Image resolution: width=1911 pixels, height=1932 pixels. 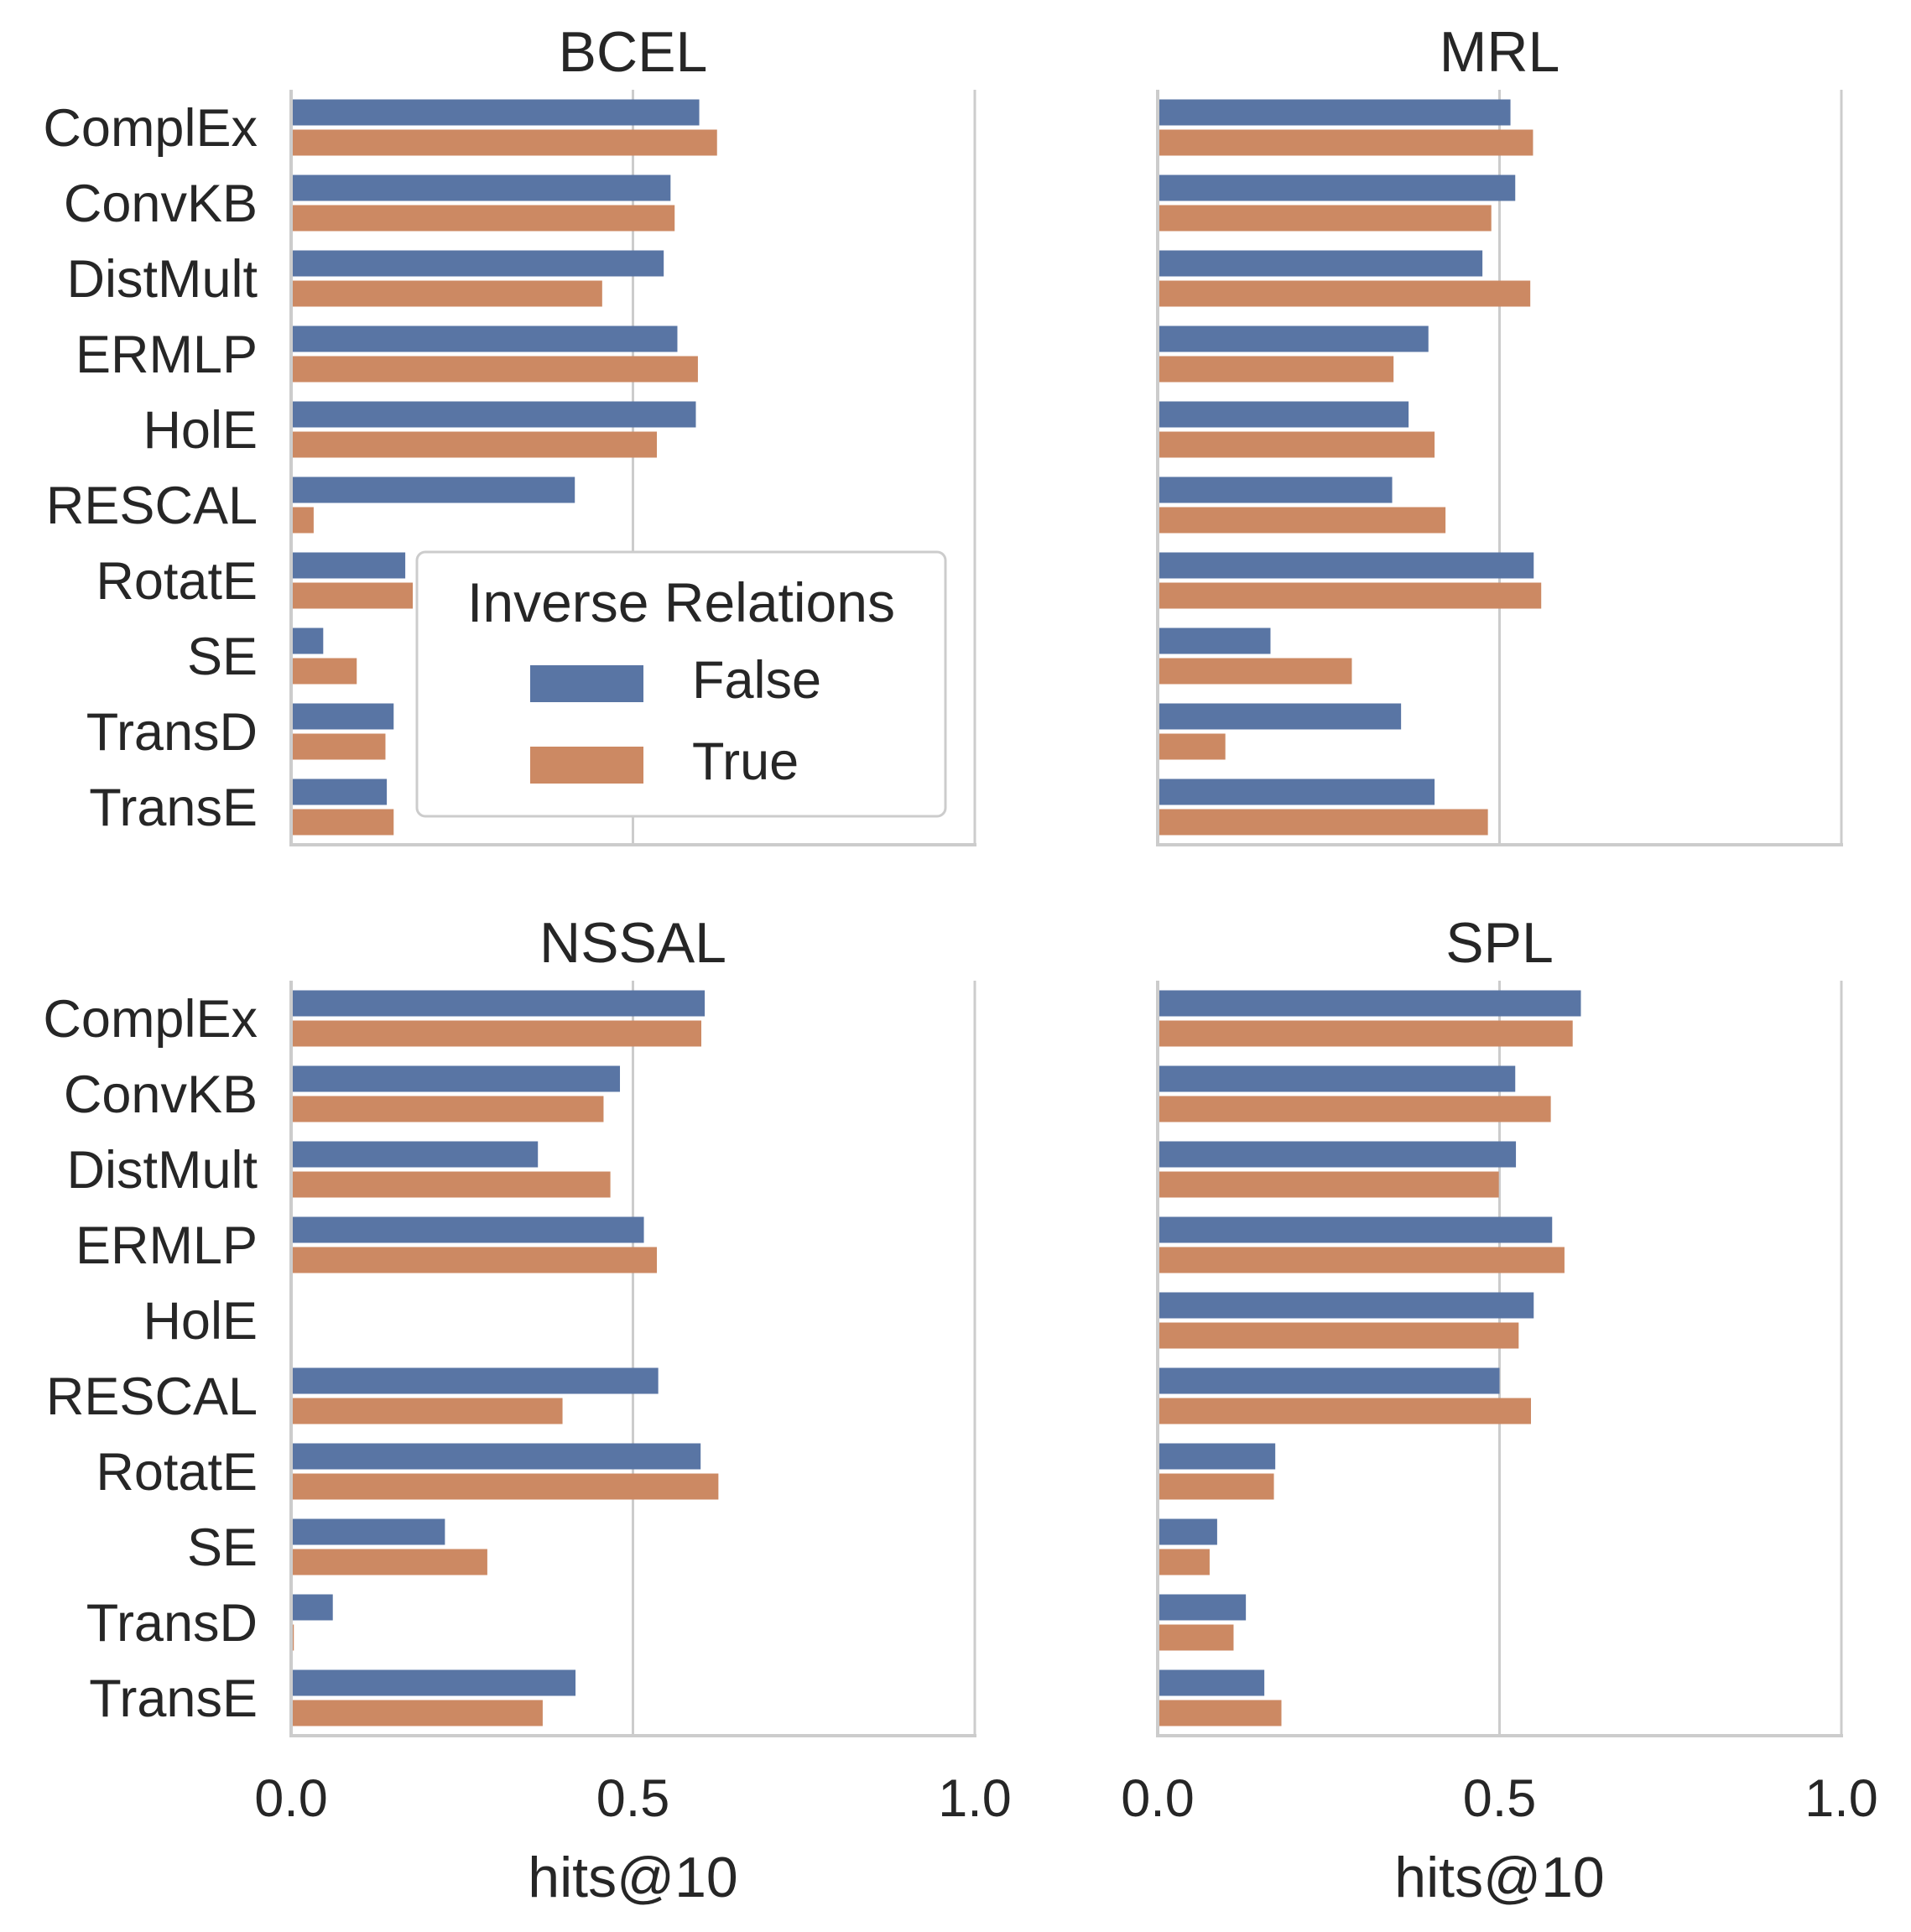 What do you see at coordinates (1500, 52) in the screenshot?
I see `panel-title: MRL` at bounding box center [1500, 52].